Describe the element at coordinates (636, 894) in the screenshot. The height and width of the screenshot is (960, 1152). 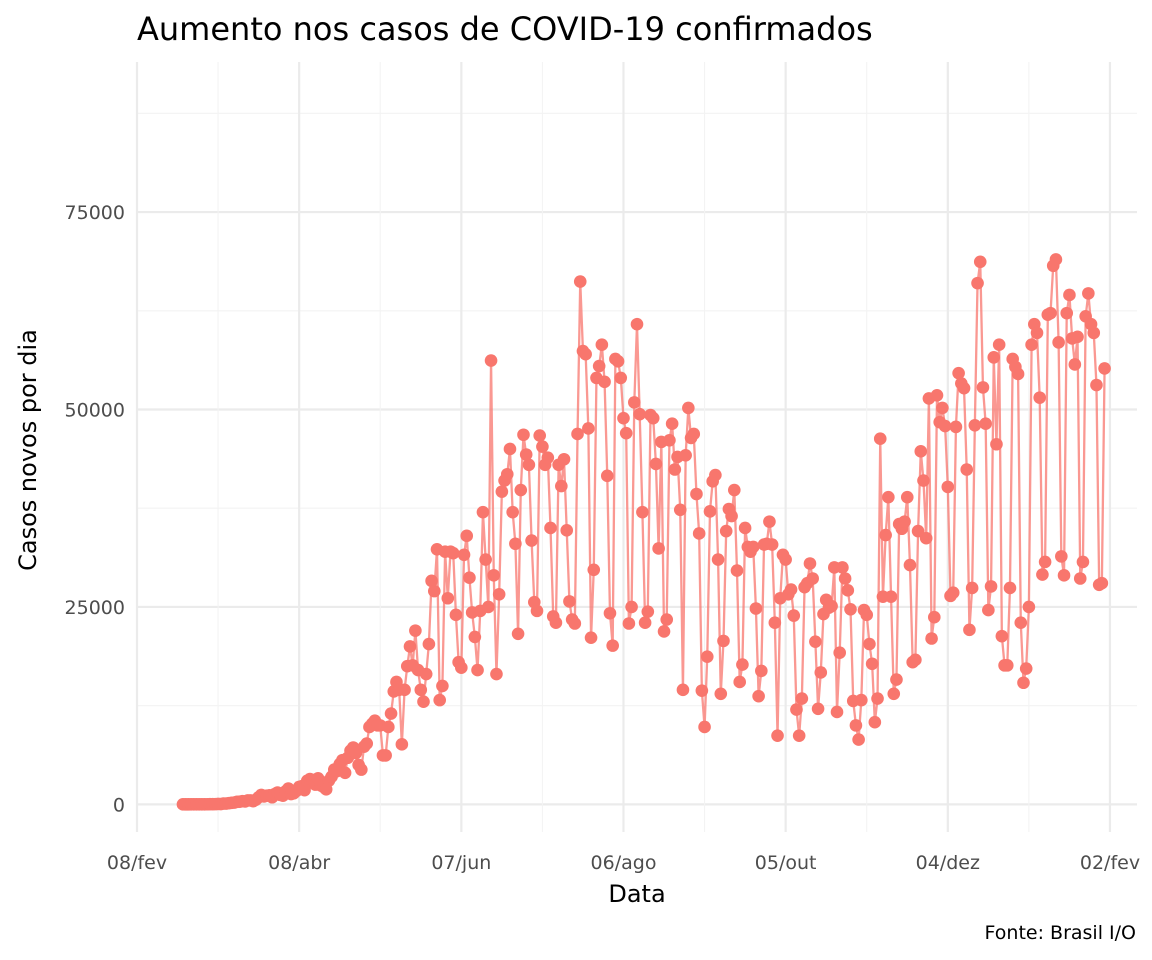
I see `x-axis-title: Data` at that location.